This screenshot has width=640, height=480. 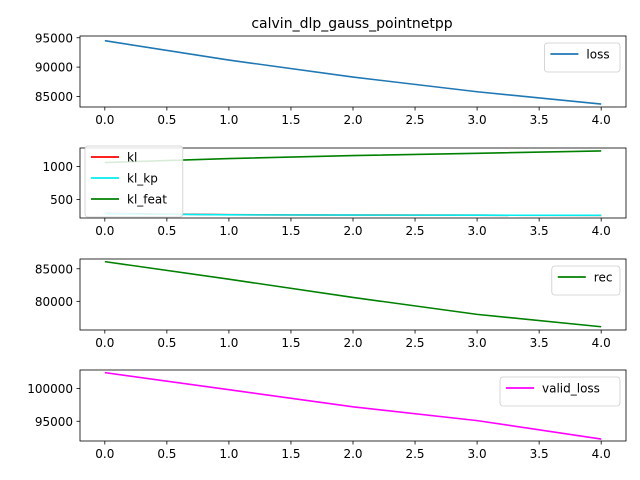 What do you see at coordinates (353, 294) in the screenshot?
I see `series-line-rec` at bounding box center [353, 294].